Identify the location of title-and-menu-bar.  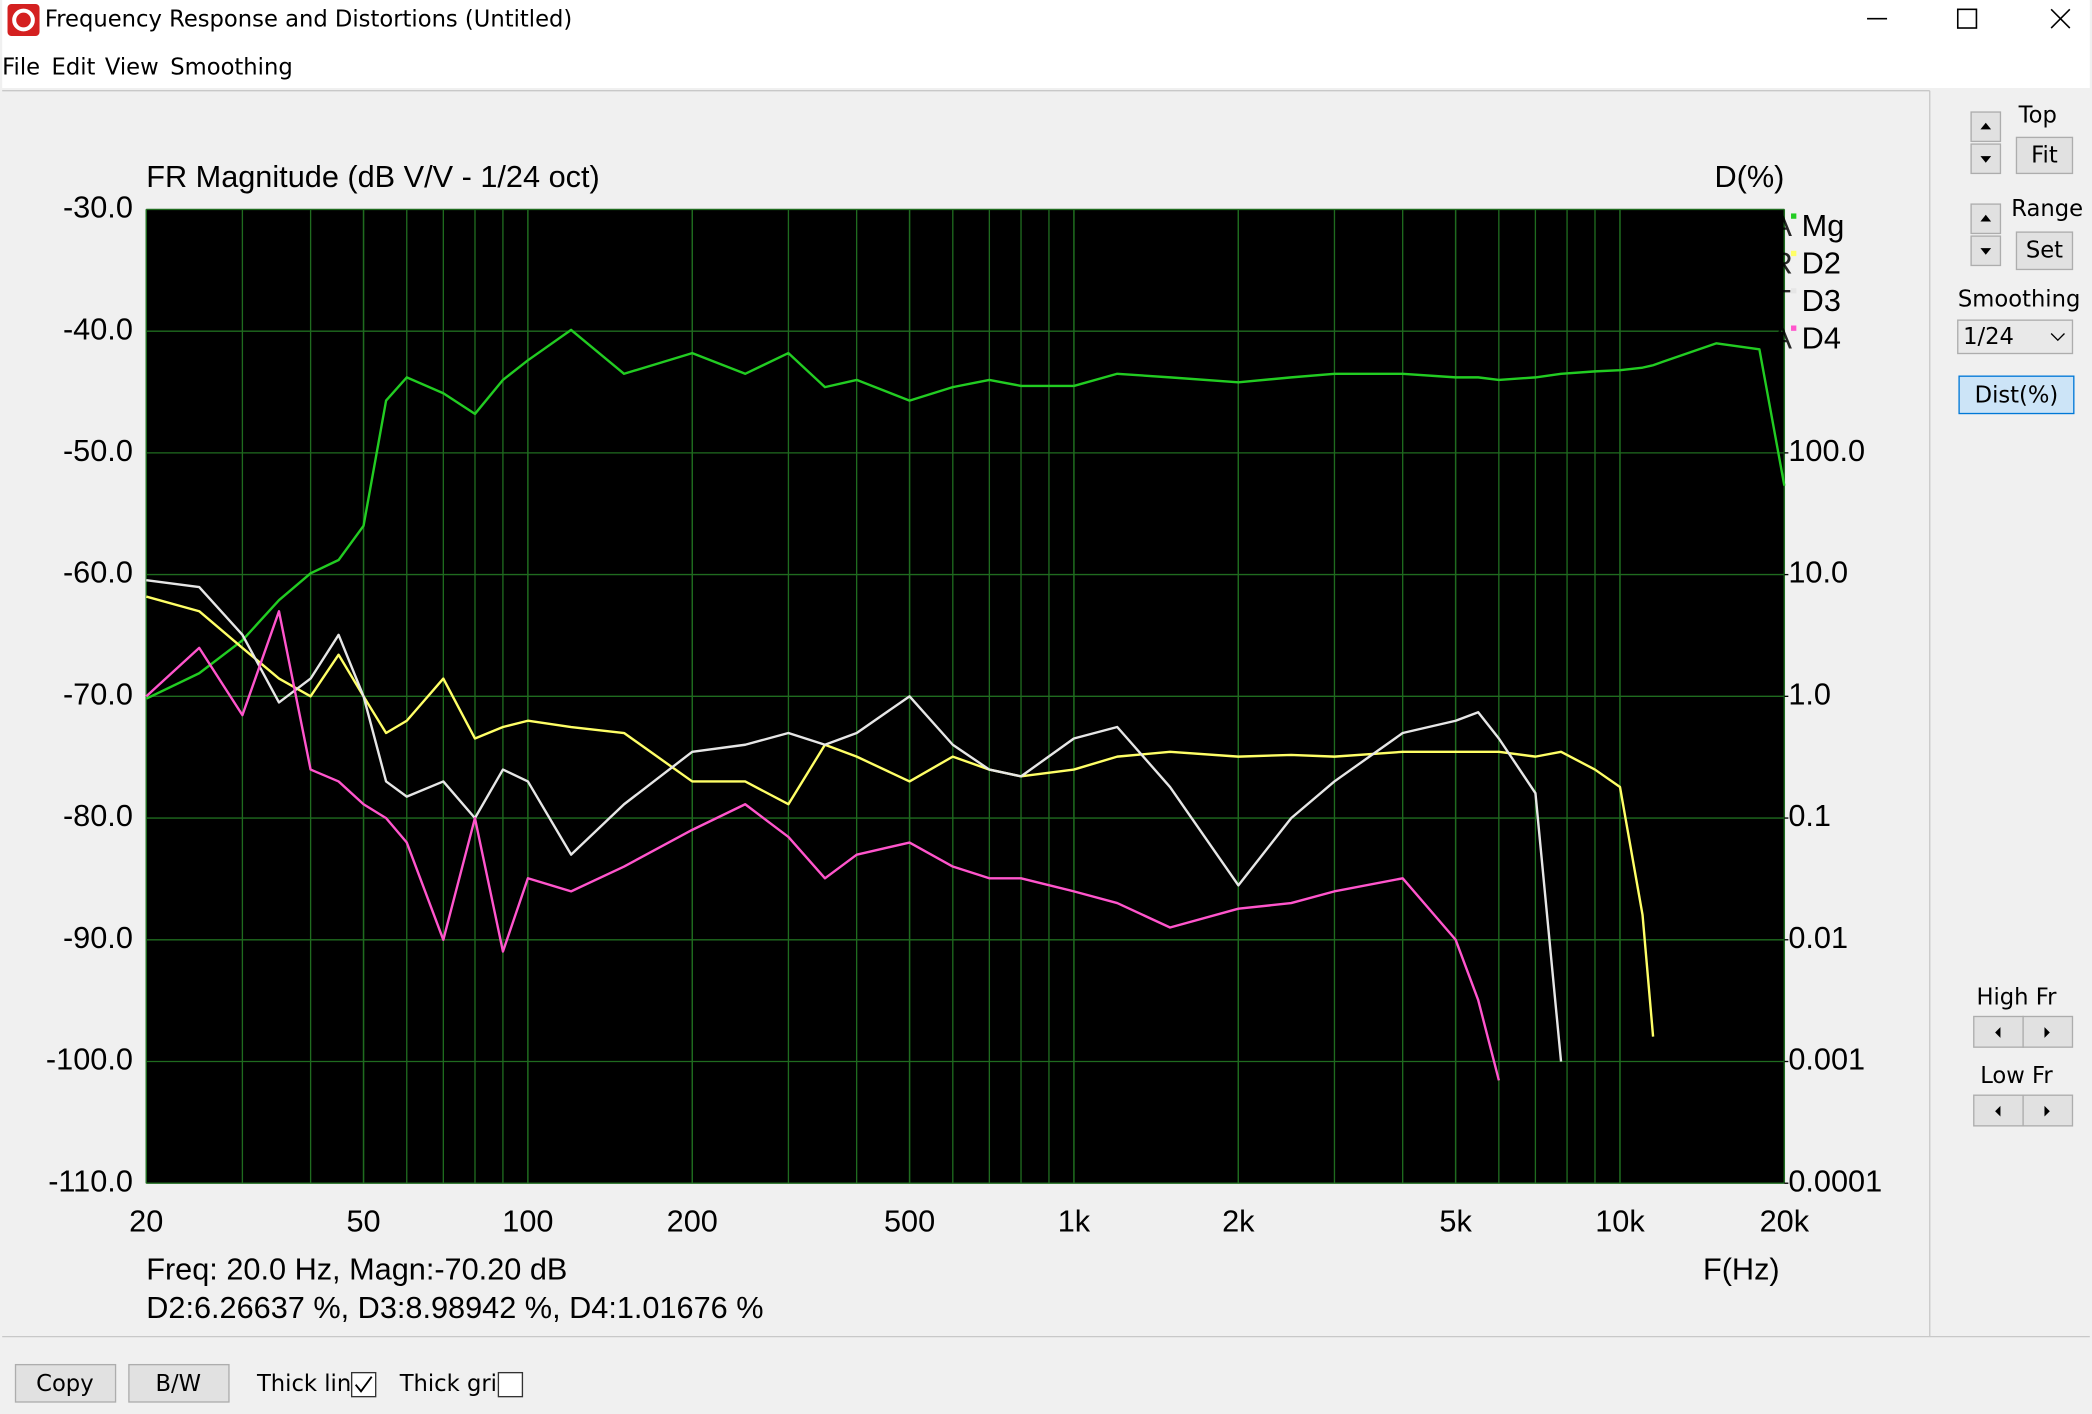
(1046, 44).